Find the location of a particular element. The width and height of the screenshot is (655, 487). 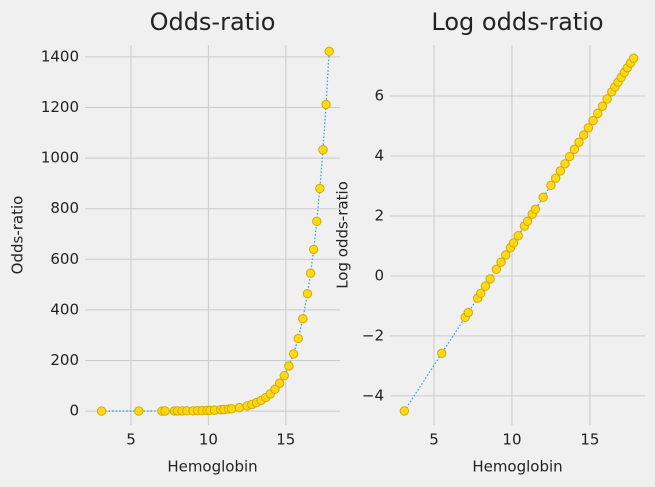

y-tick-label: 400 is located at coordinates (64, 309).